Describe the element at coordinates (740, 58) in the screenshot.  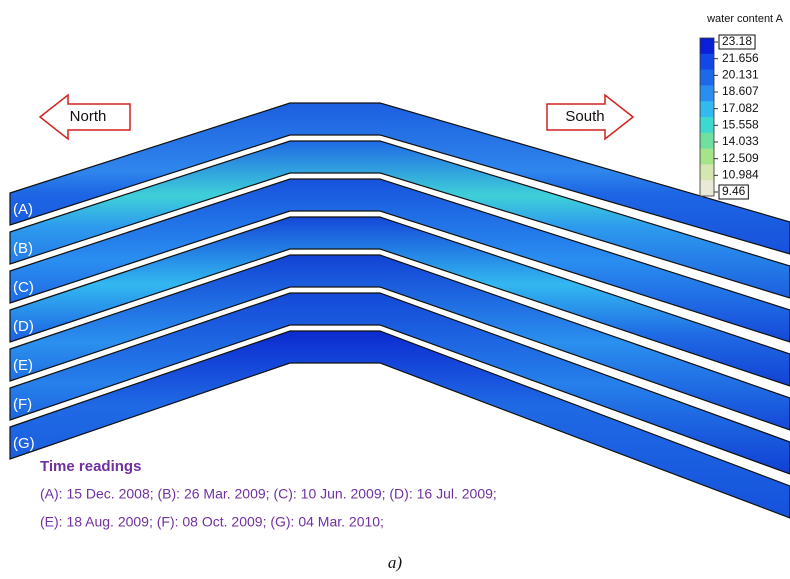
I see `colorbar-label: 21.656` at that location.